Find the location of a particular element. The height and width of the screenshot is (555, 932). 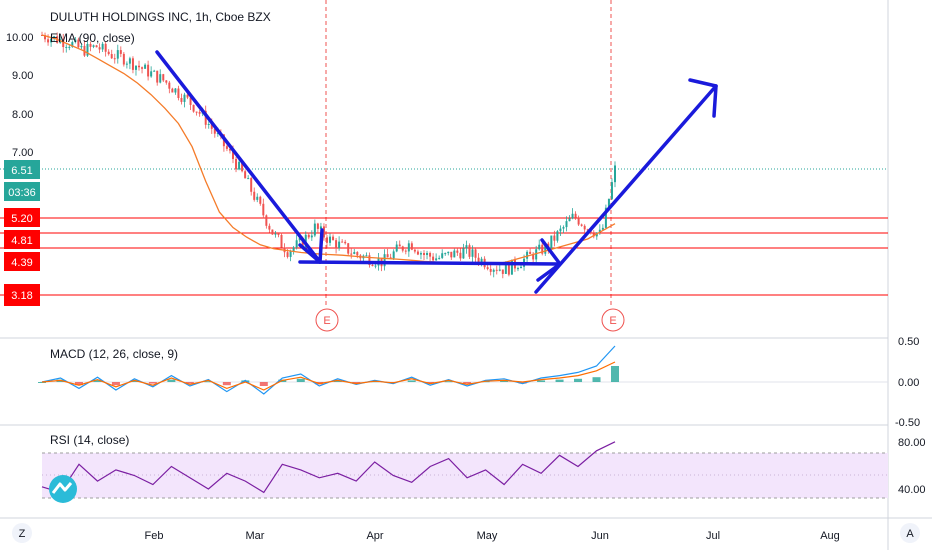

time-label-may: May is located at coordinates (487, 536).